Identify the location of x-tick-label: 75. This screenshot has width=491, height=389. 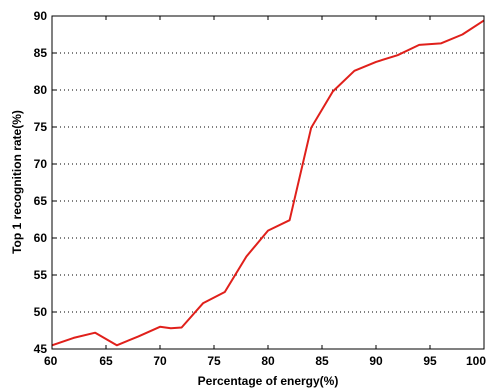
(214, 361).